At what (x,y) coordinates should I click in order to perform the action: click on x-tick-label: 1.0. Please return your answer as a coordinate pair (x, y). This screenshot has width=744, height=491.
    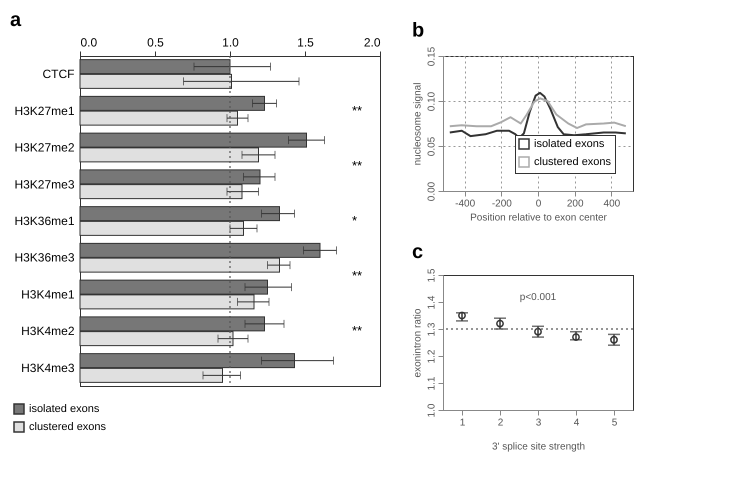
    Looking at the image, I should click on (231, 43).